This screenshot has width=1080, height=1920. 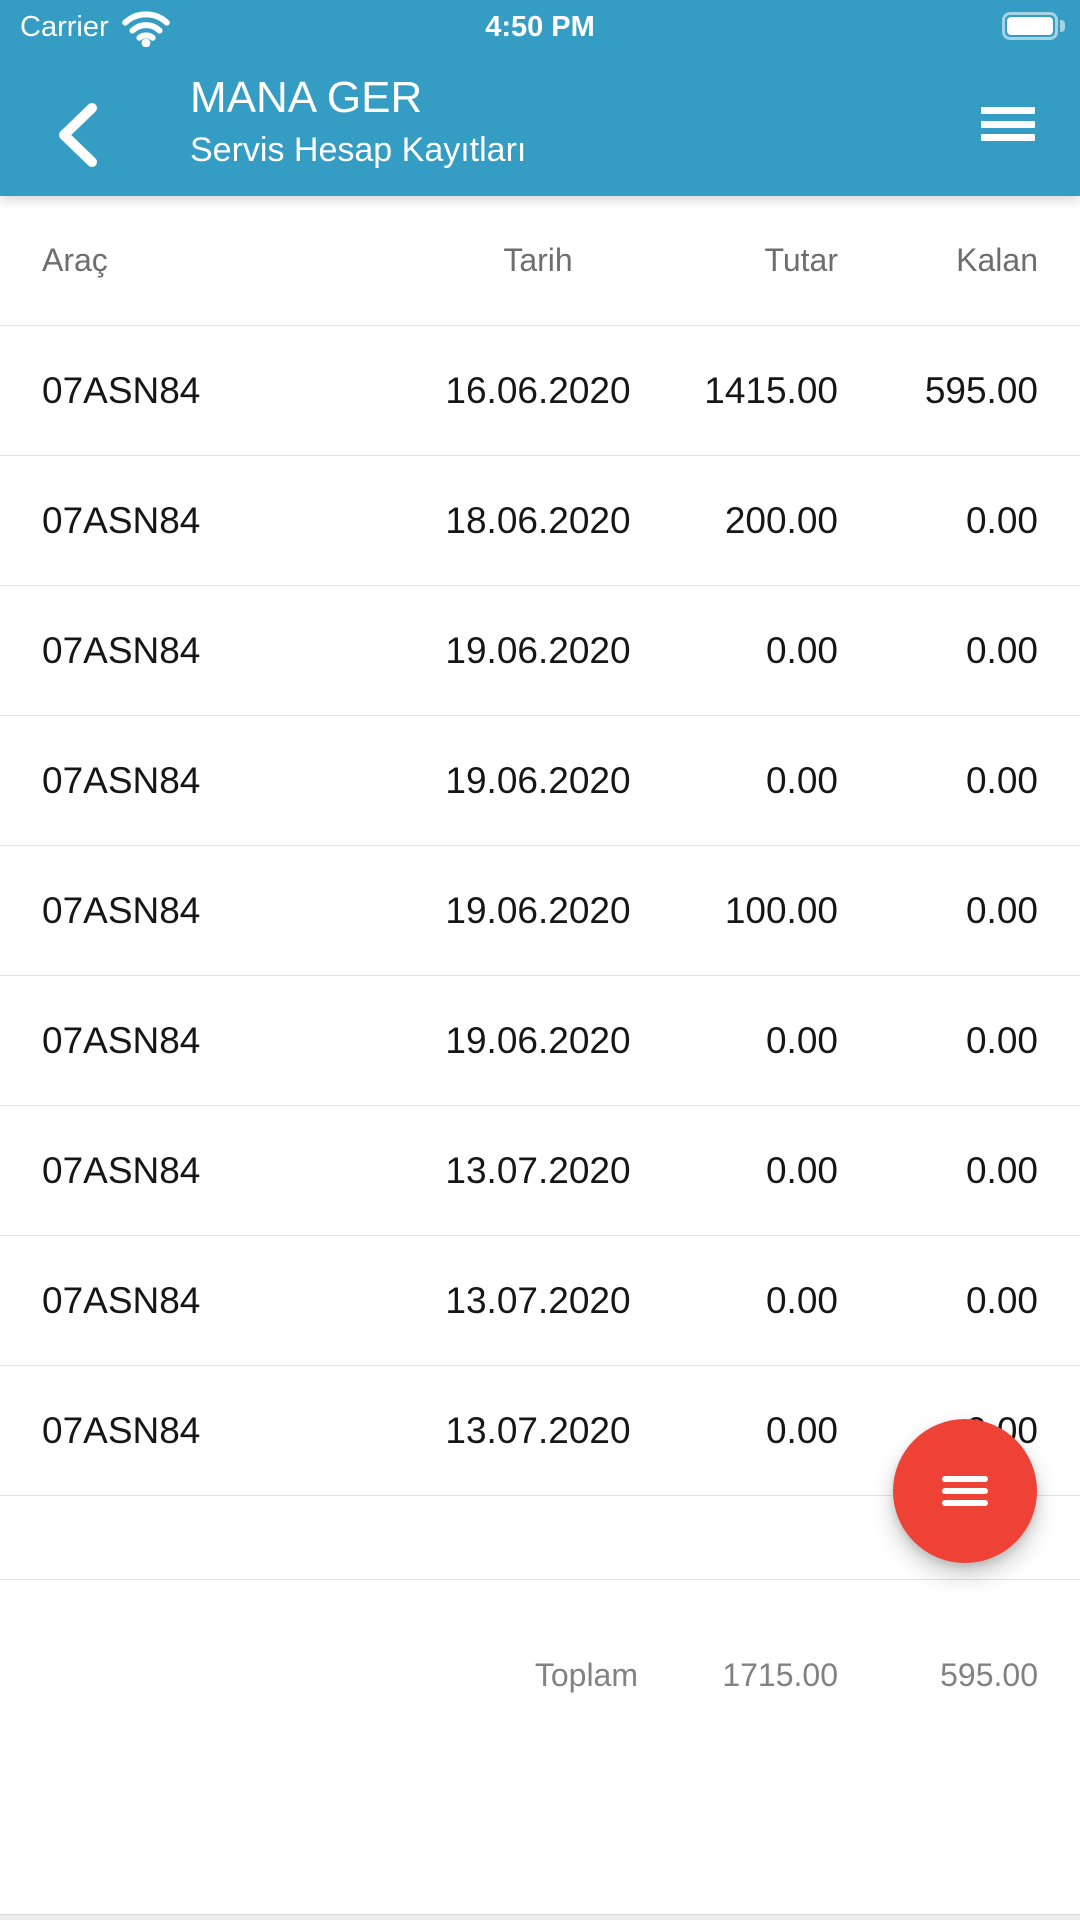 What do you see at coordinates (771, 390) in the screenshot?
I see `cell-tutar: 1415.00` at bounding box center [771, 390].